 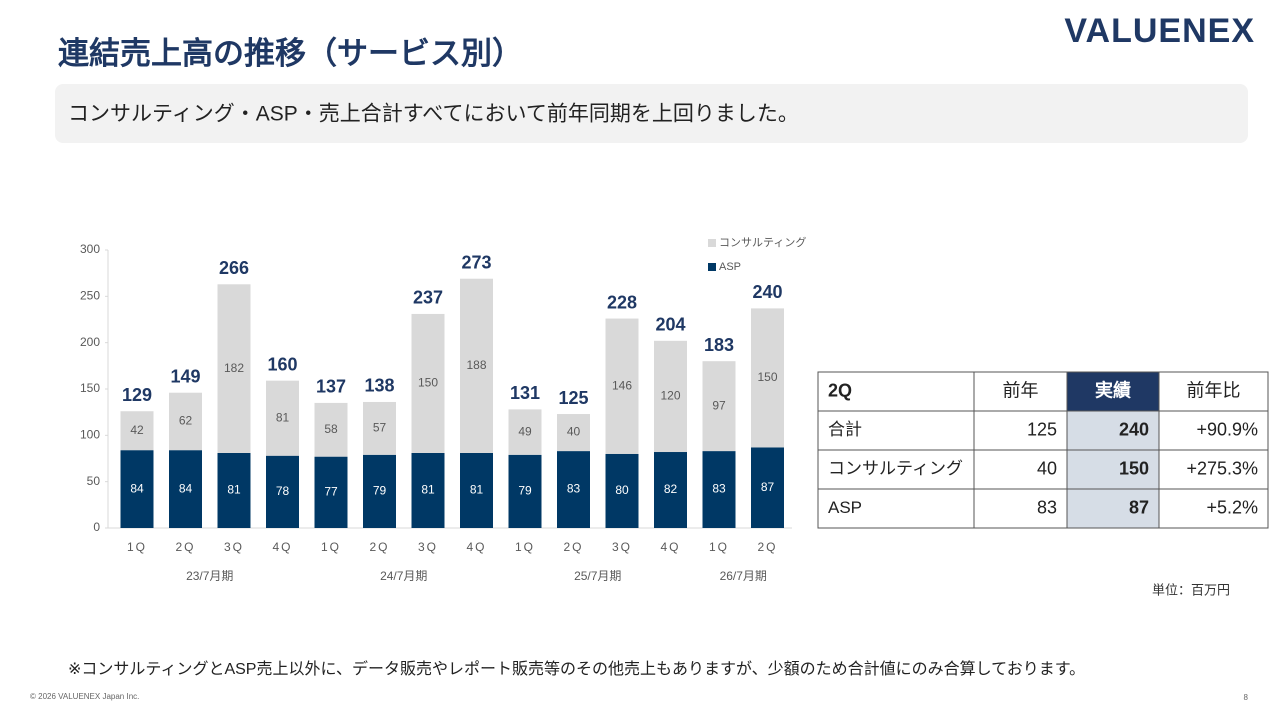 What do you see at coordinates (1214, 390) in the screenshot?
I see `table-header: 前年比` at bounding box center [1214, 390].